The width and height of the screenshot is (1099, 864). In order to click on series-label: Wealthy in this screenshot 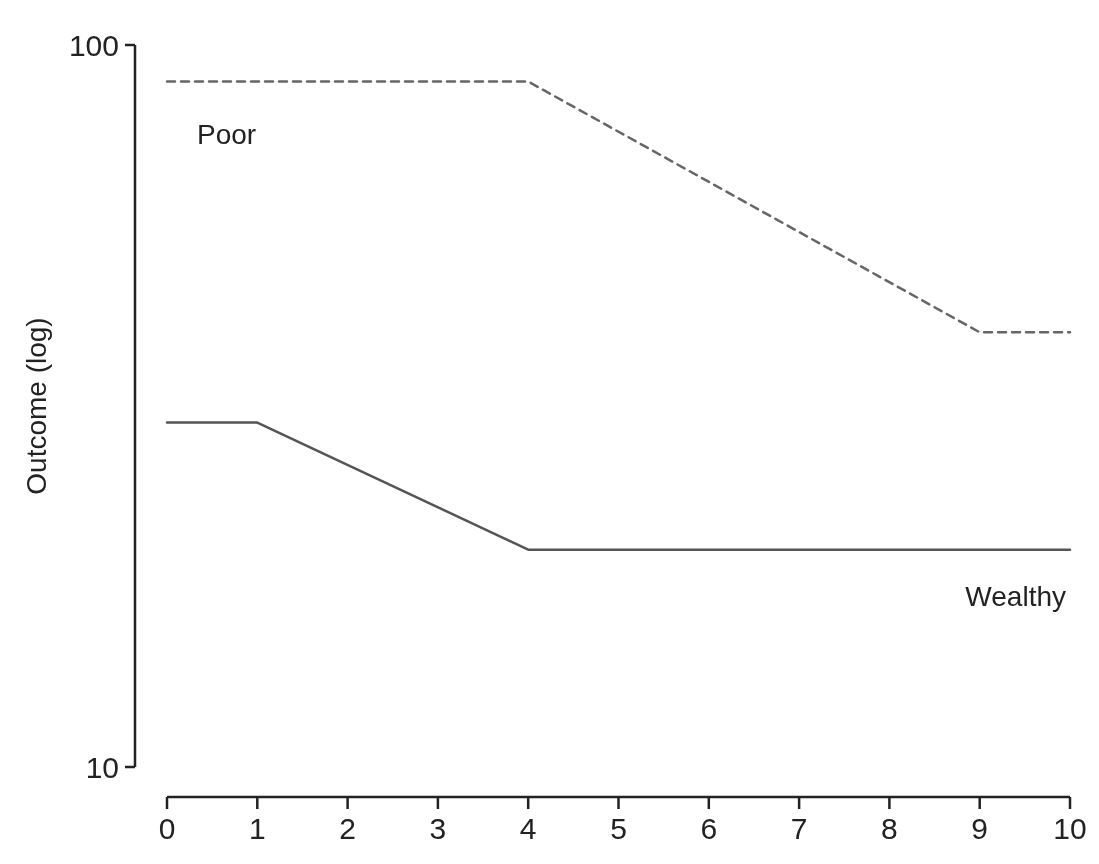, I will do `click(1015, 596)`.